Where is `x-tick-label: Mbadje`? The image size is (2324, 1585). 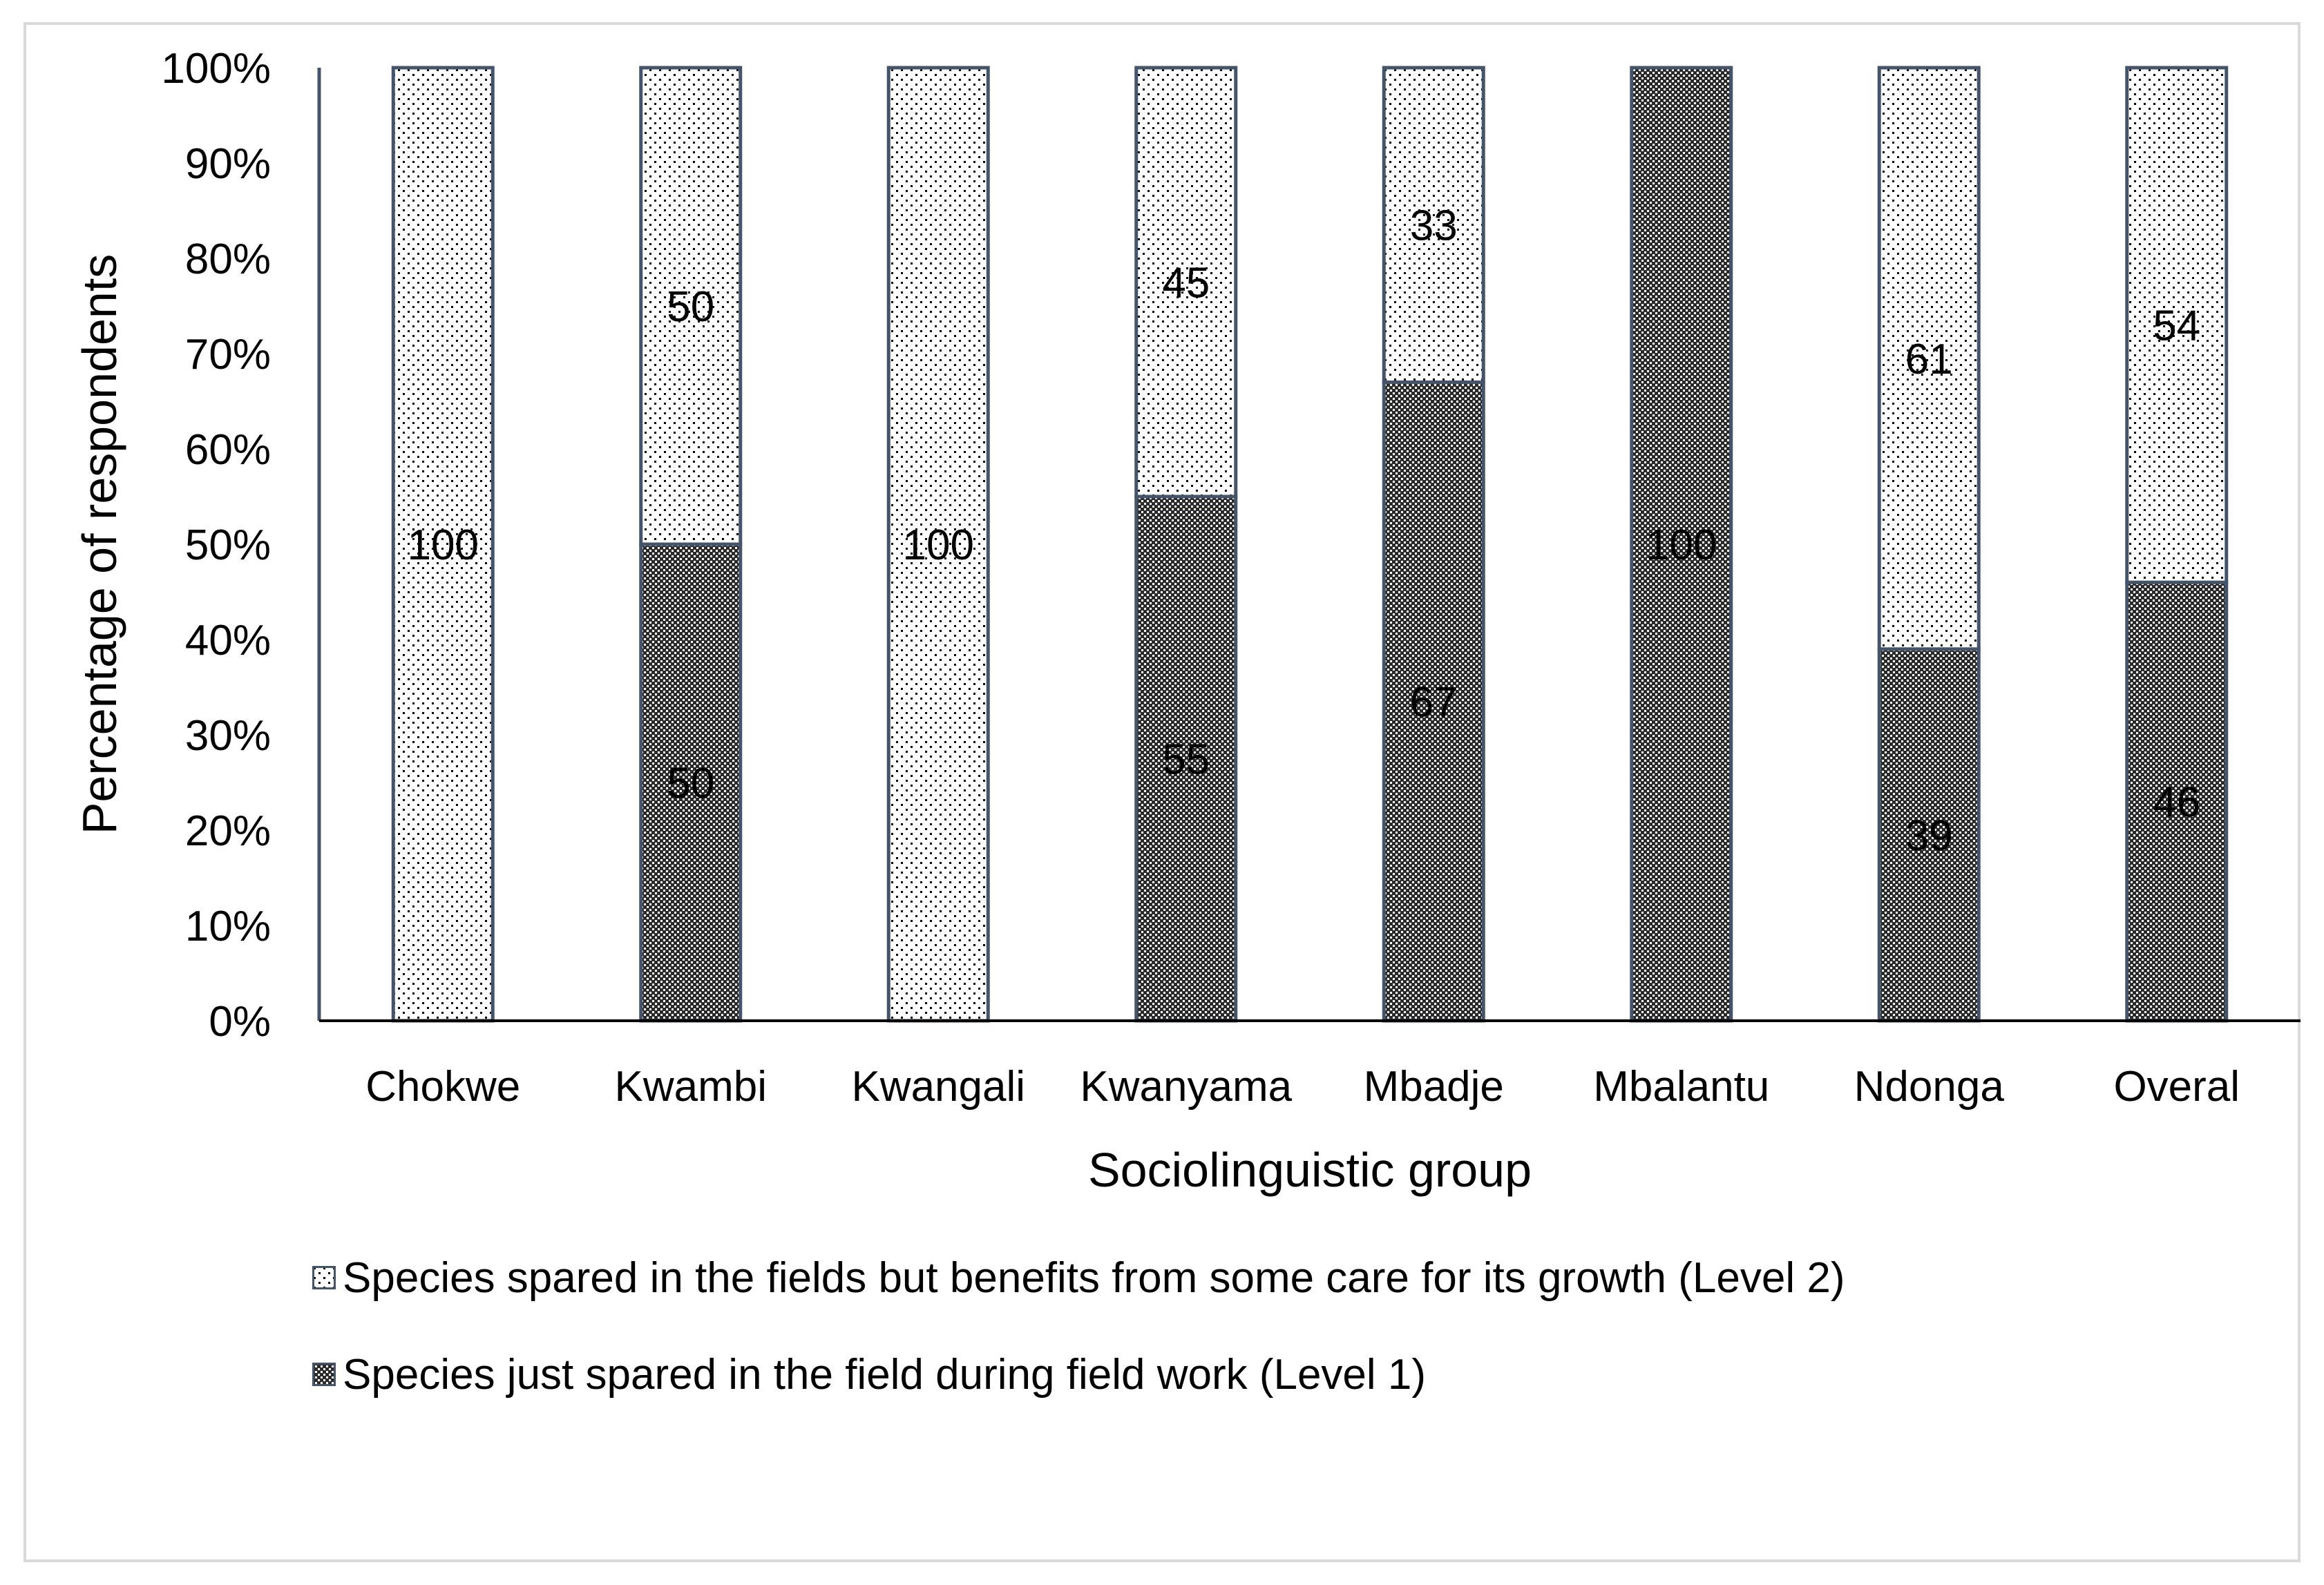 x-tick-label: Mbadje is located at coordinates (1434, 1087).